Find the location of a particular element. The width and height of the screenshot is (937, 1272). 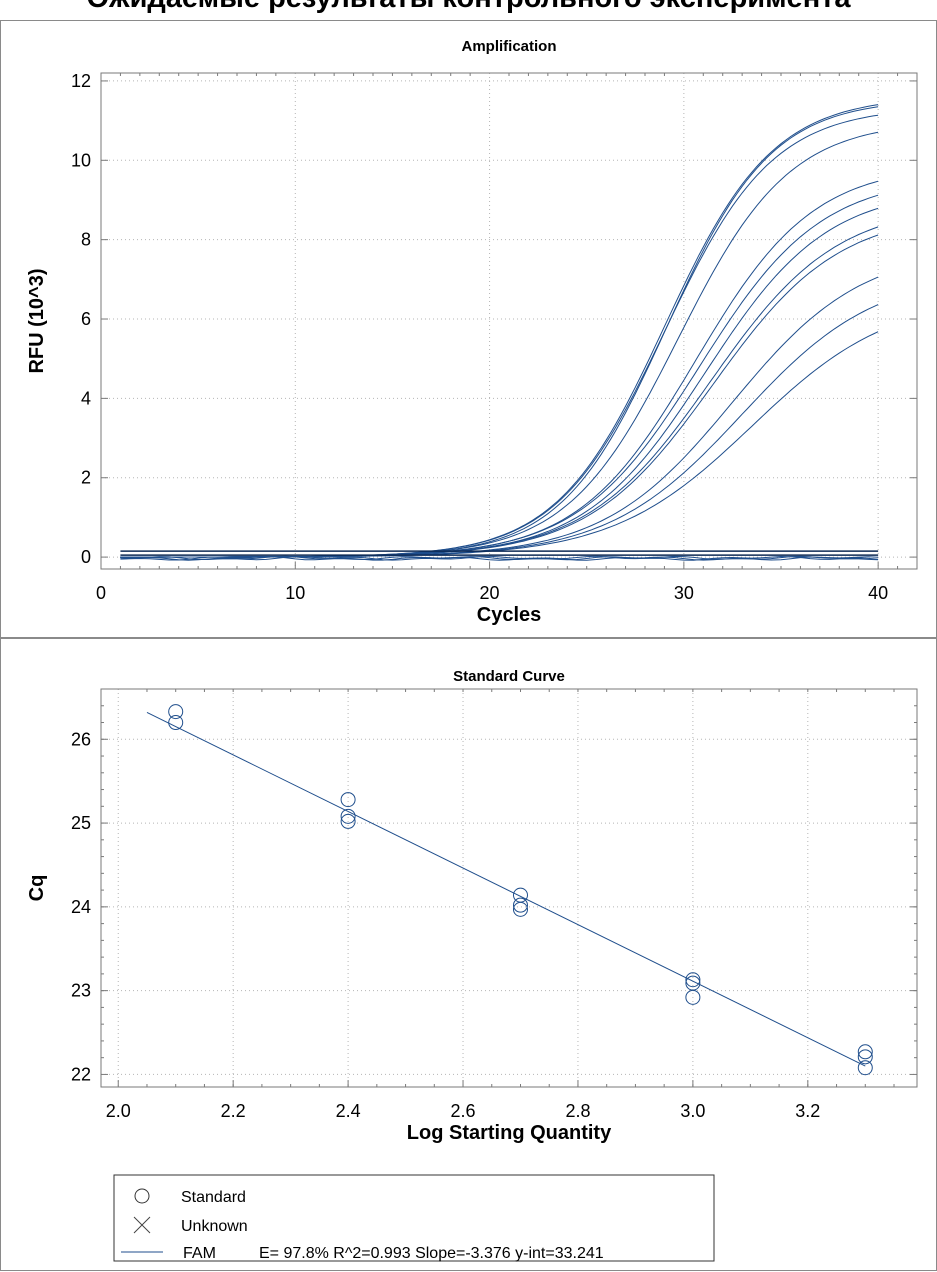

y-axis-label: RFU (10^3) is located at coordinates (37, 320).